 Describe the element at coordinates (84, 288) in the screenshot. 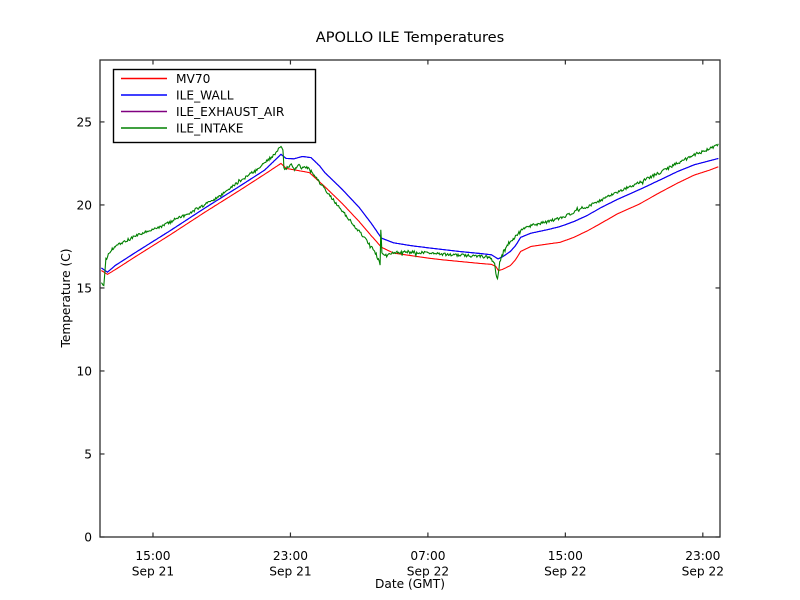

I see `y-tick-label: 15` at that location.